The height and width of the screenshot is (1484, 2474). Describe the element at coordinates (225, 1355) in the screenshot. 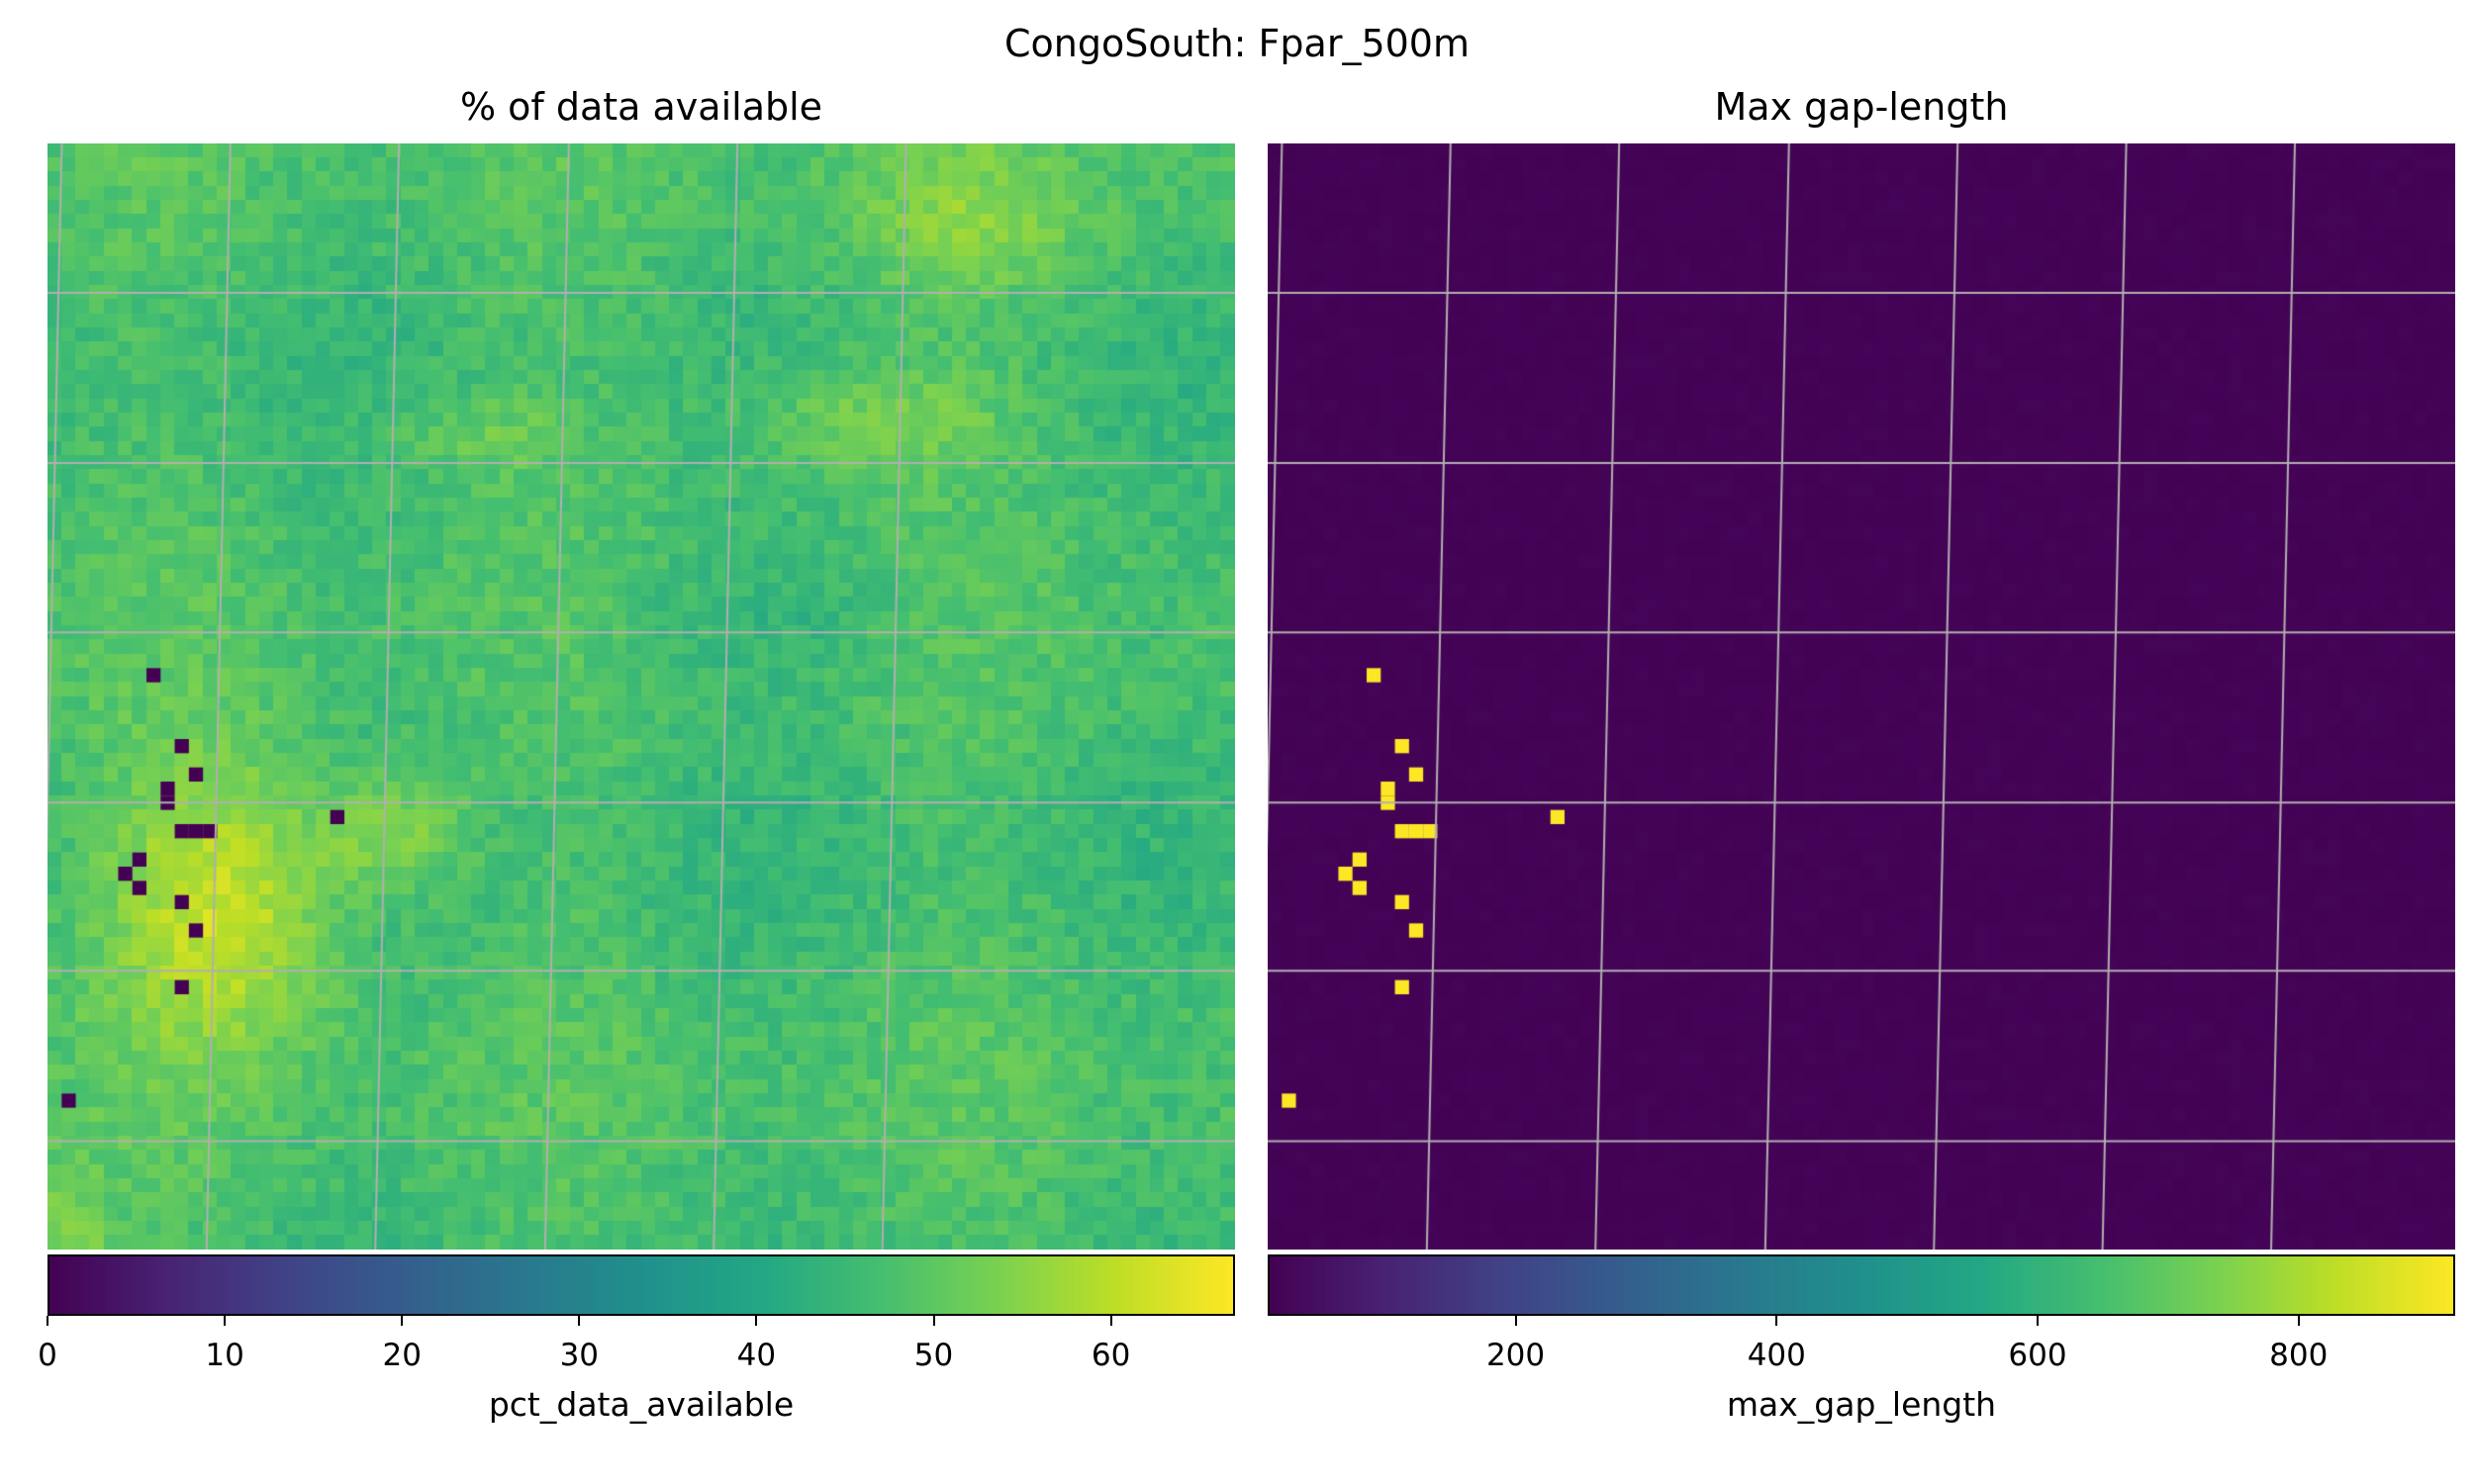

I see `colorbar-tick-label: 10` at that location.